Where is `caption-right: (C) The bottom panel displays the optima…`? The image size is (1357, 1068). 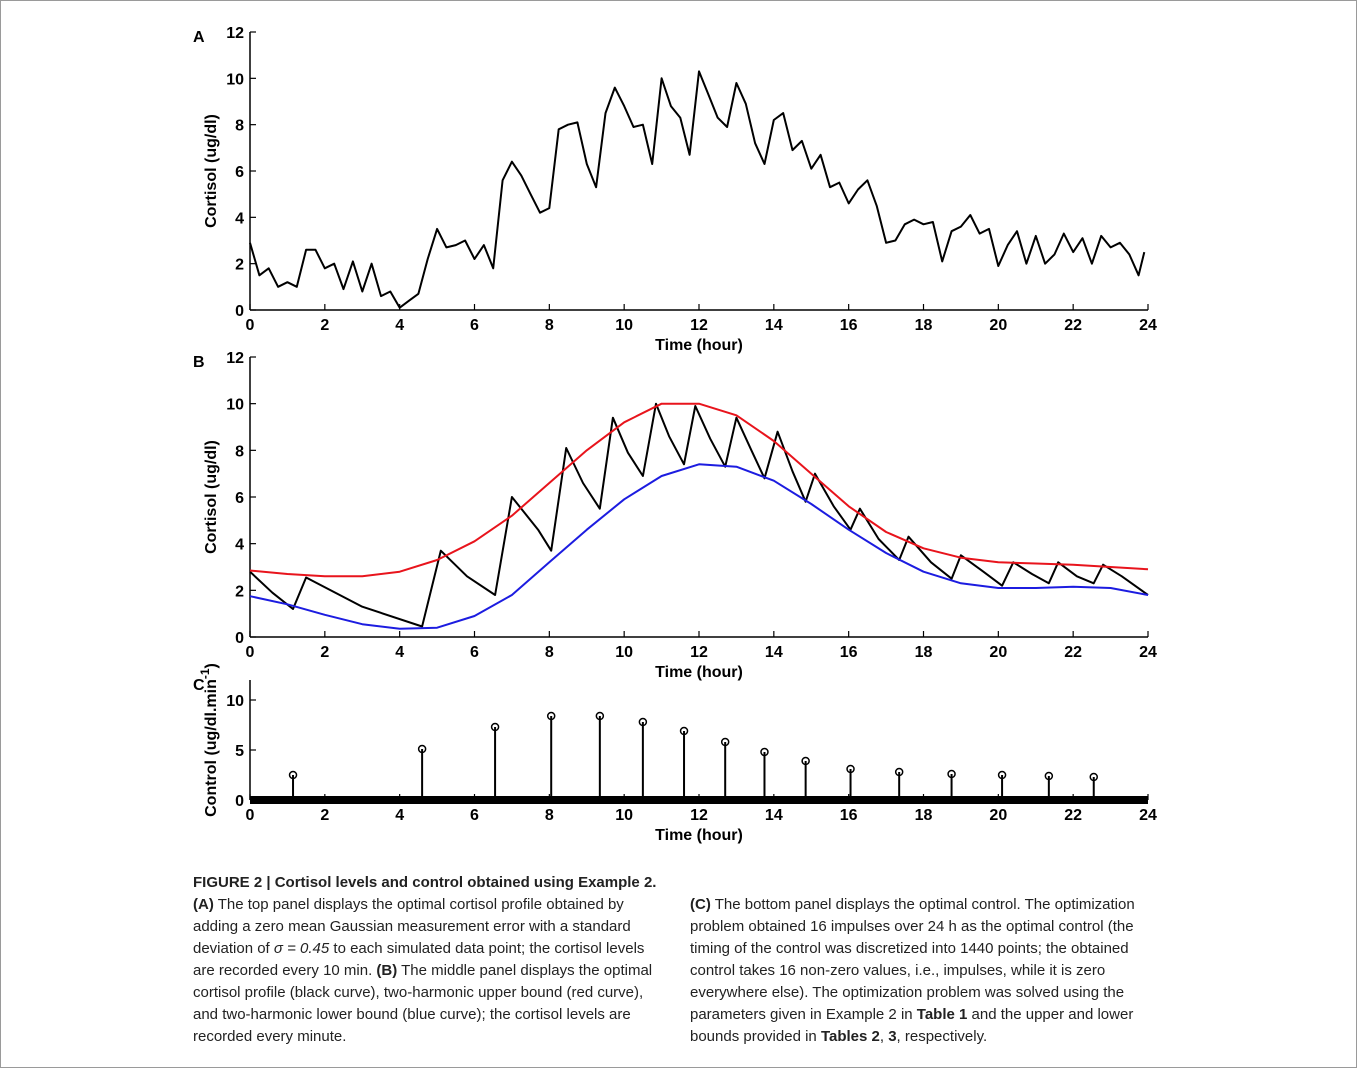 caption-right: (C) The bottom panel displays the optima… is located at coordinates (927, 971).